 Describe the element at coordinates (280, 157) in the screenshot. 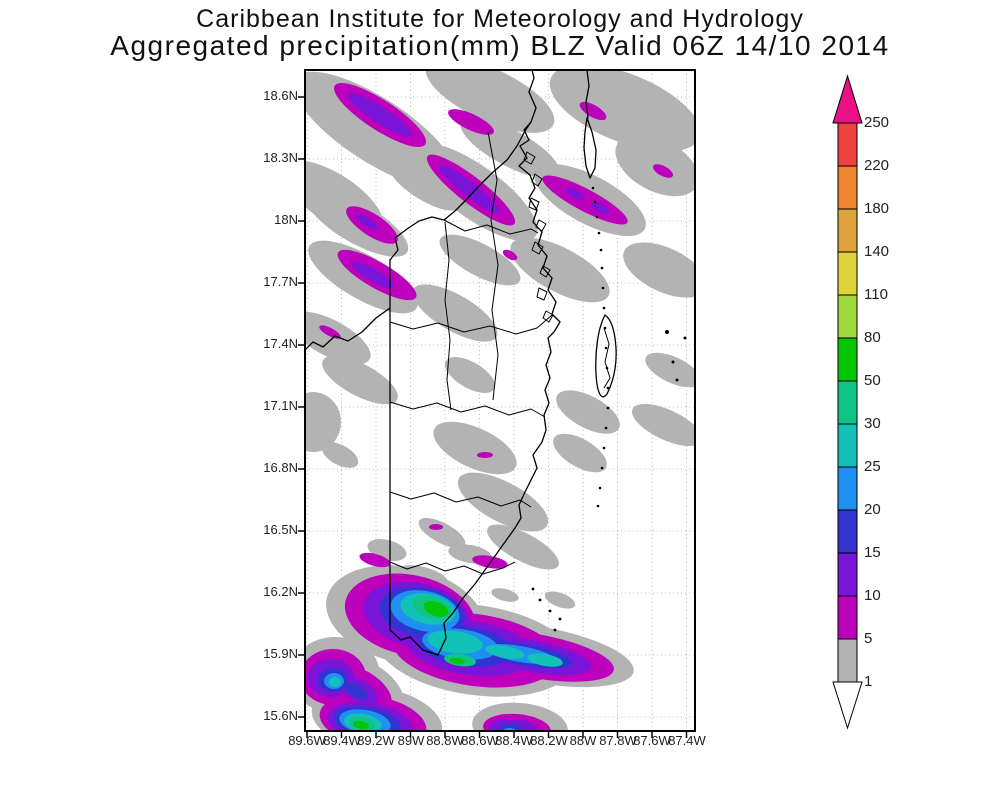

I see `lat-tick-label: 18.3N` at that location.